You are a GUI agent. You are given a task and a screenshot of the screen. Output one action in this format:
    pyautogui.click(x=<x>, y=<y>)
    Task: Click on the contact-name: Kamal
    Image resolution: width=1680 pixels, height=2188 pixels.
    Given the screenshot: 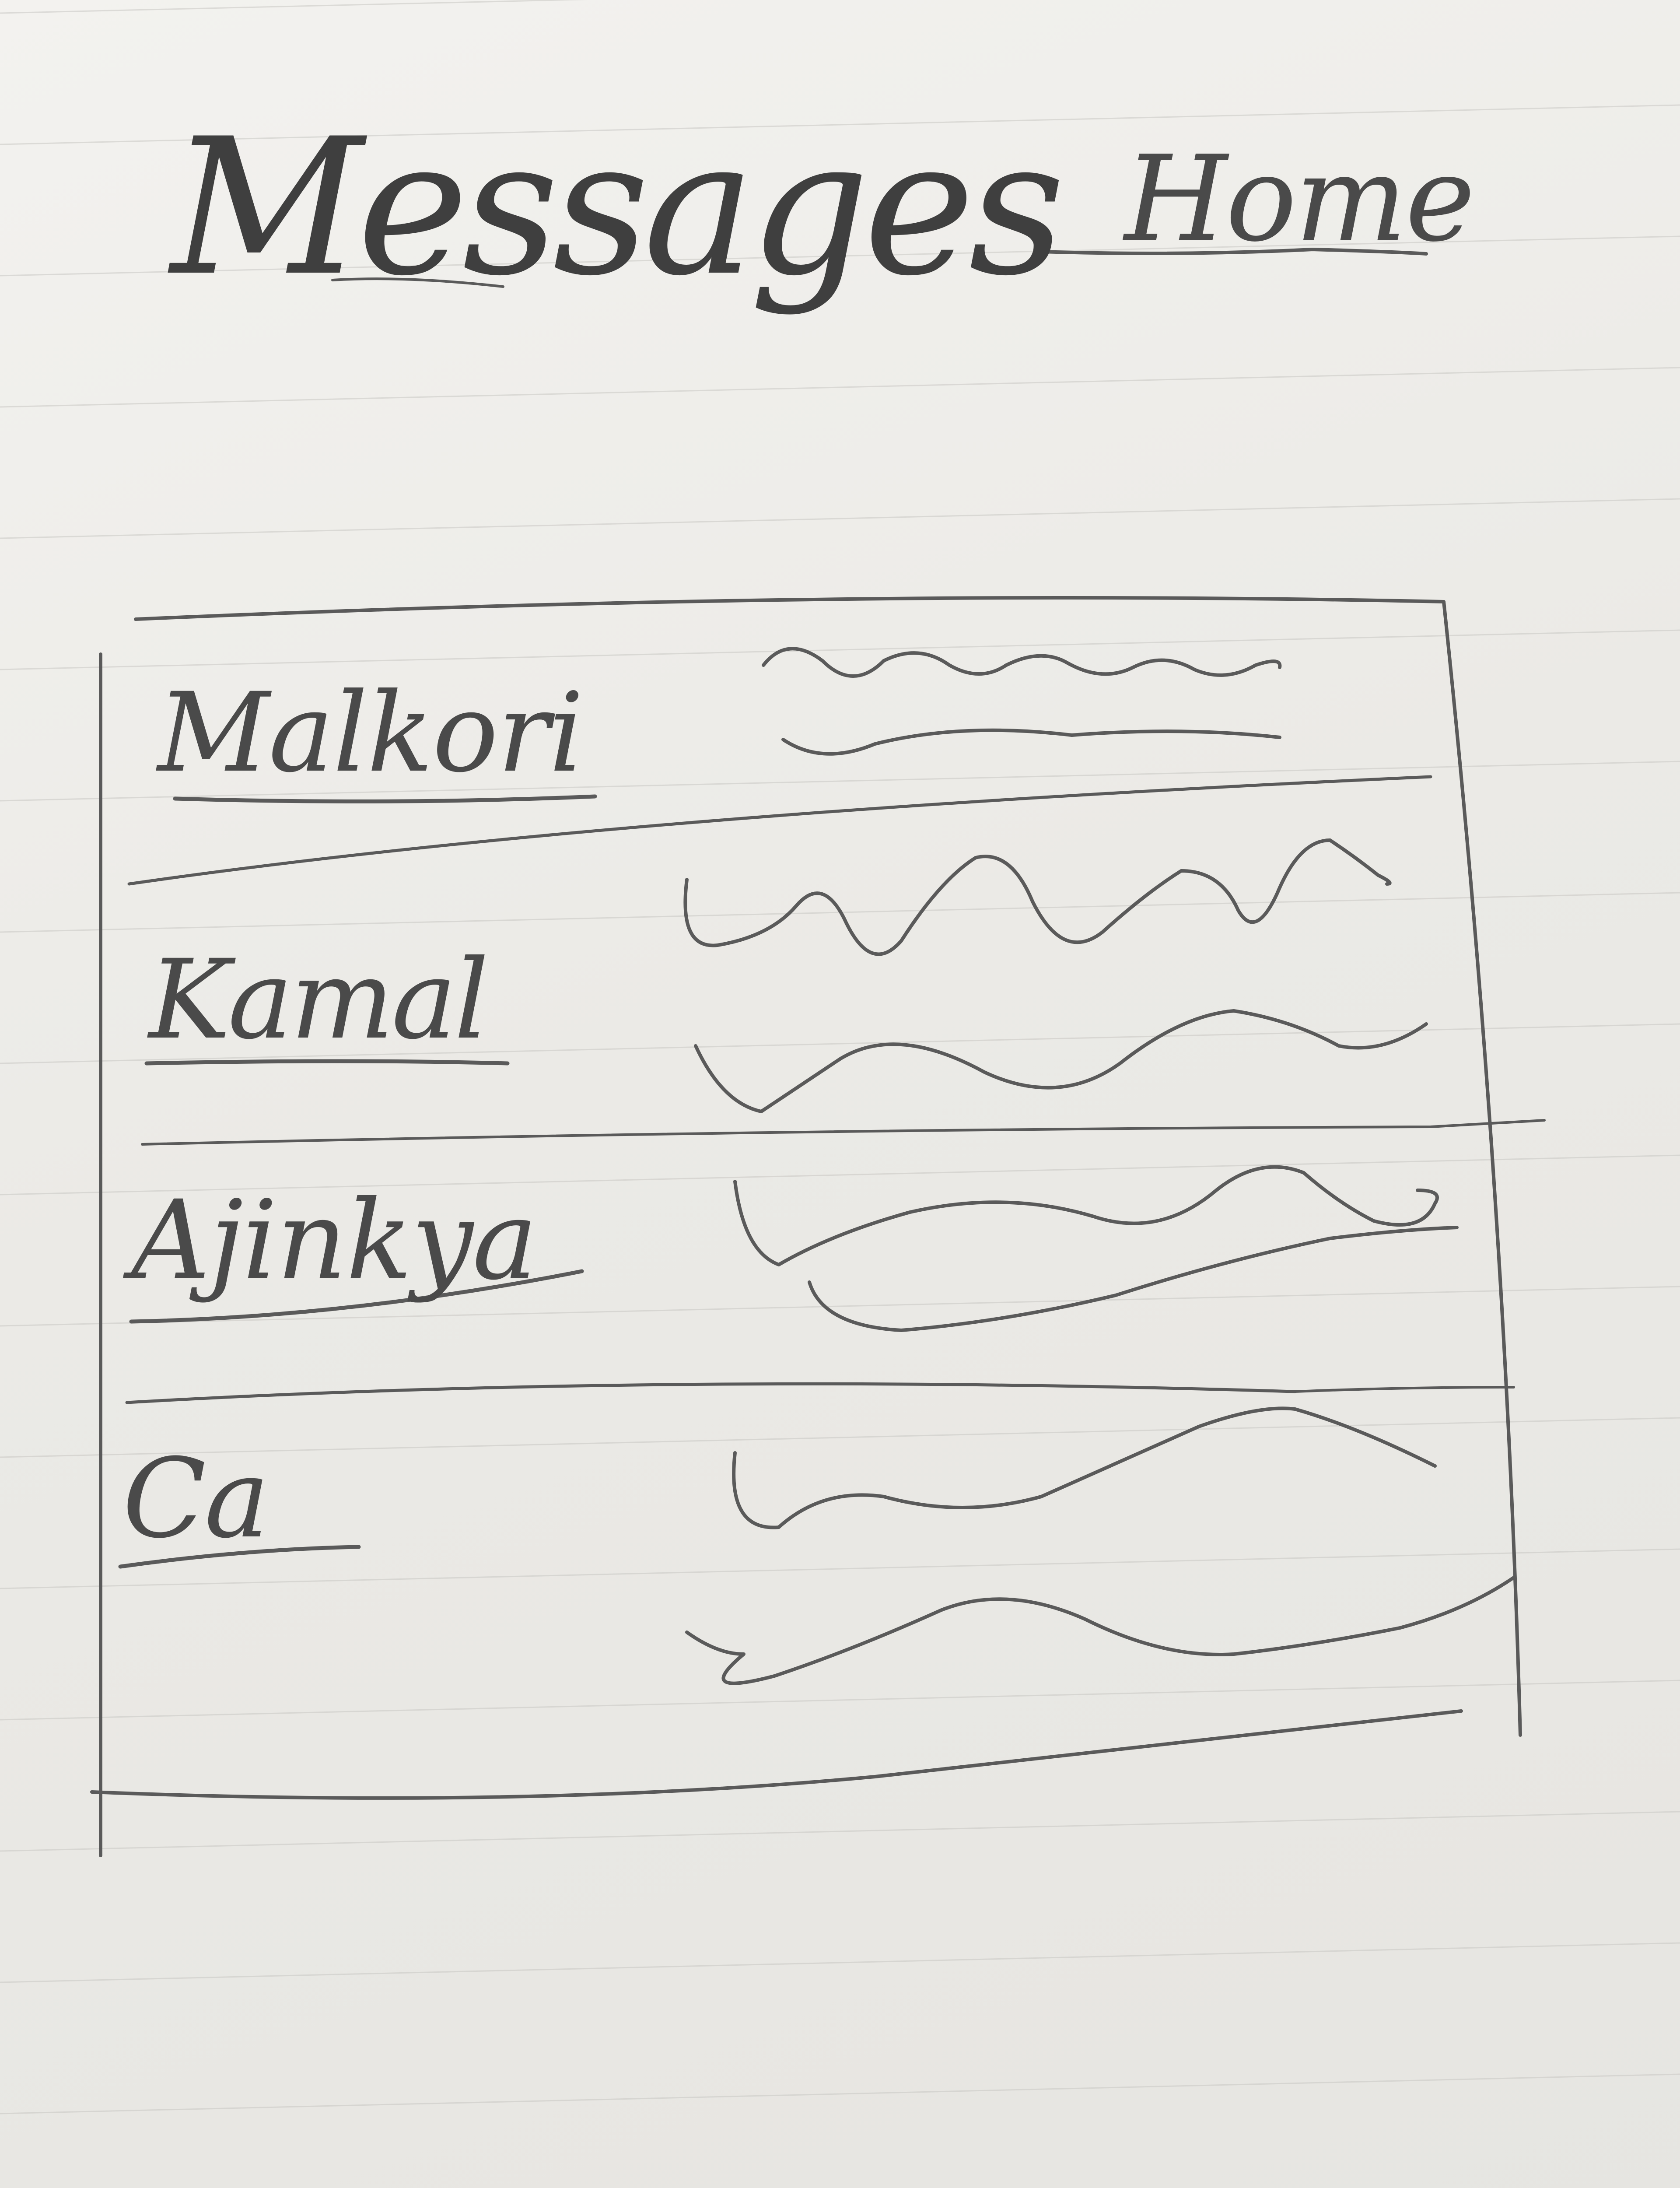 What is the action you would take?
    pyautogui.click(x=319, y=1000)
    